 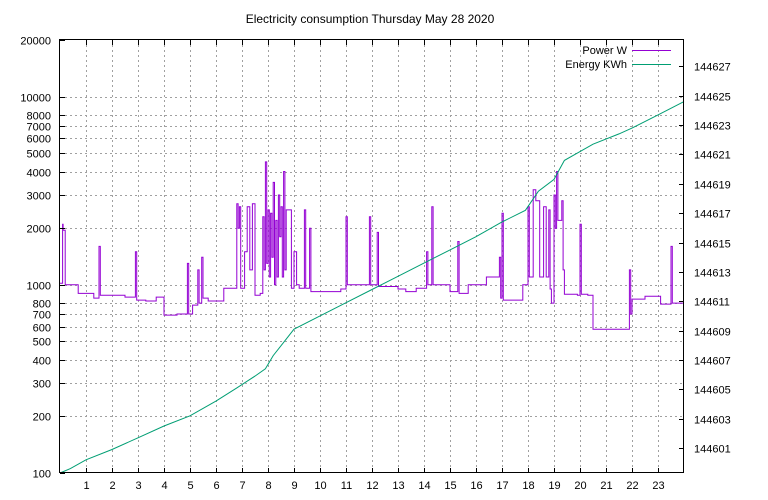 What do you see at coordinates (618, 58) in the screenshot?
I see `legend: Power W Energy KWh` at bounding box center [618, 58].